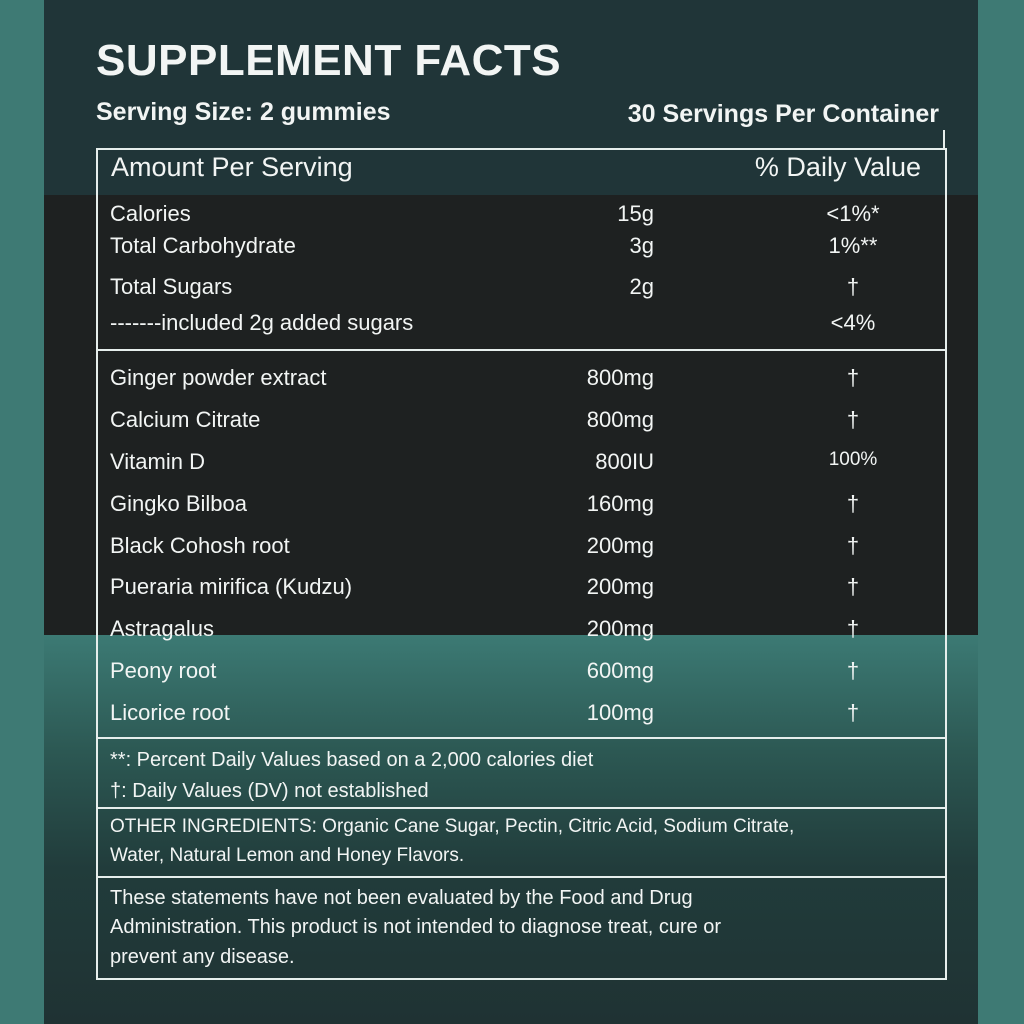 The image size is (1024, 1024). I want to click on disclaimer: prevent any disease., so click(202, 957).